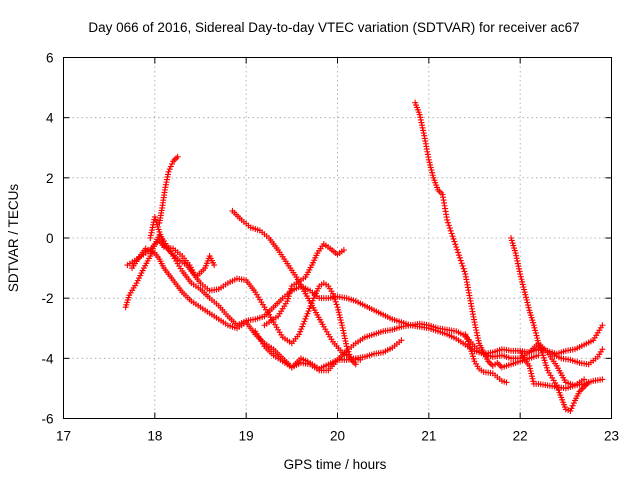 This screenshot has height=480, width=640. I want to click on series-arc-i, so click(477, 235).